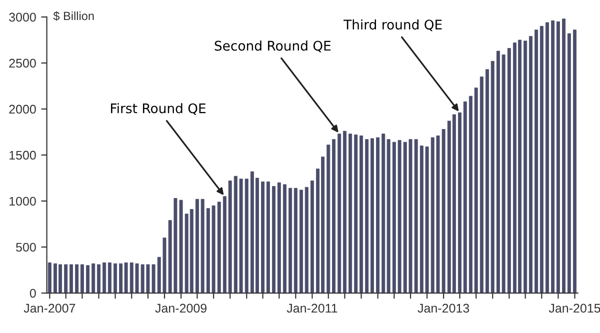 This screenshot has height=333, width=600. Describe the element at coordinates (158, 109) in the screenshot. I see `annotation: First Round QE` at that location.